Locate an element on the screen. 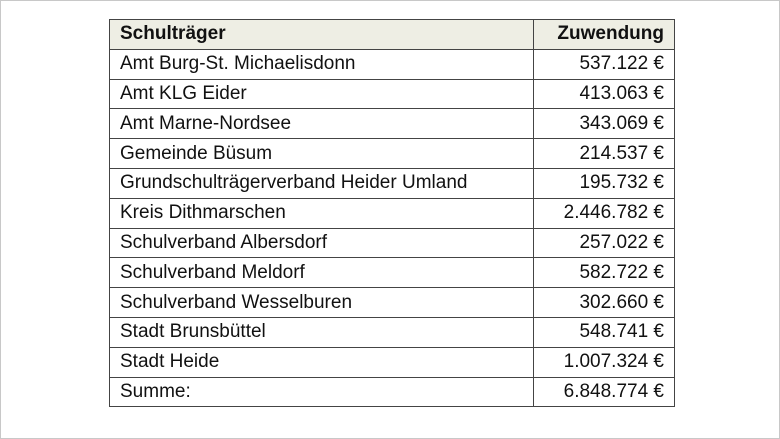  row-amount: 214.537 € is located at coordinates (604, 153).